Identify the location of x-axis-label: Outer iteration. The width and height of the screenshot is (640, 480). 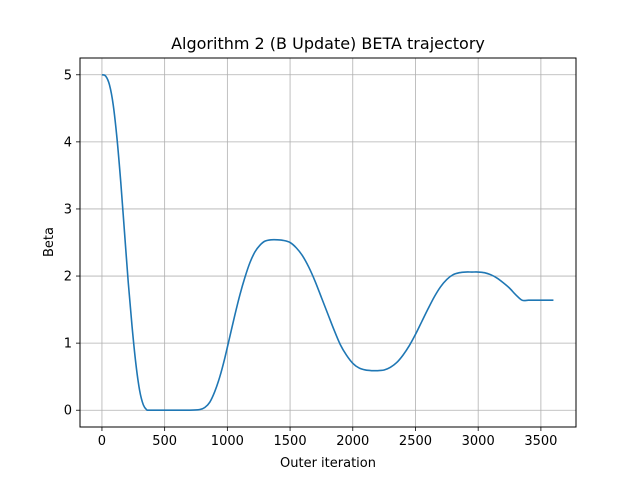
(328, 463).